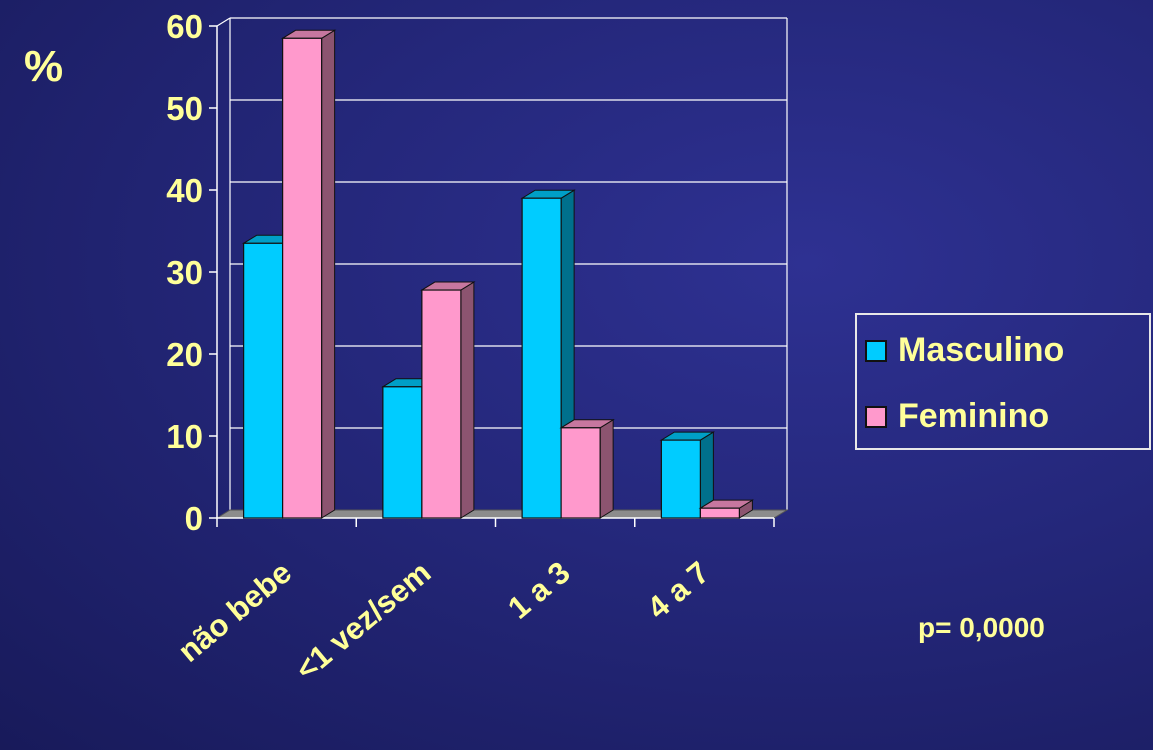  I want to click on category-label: 1 a 3, so click(538, 590).